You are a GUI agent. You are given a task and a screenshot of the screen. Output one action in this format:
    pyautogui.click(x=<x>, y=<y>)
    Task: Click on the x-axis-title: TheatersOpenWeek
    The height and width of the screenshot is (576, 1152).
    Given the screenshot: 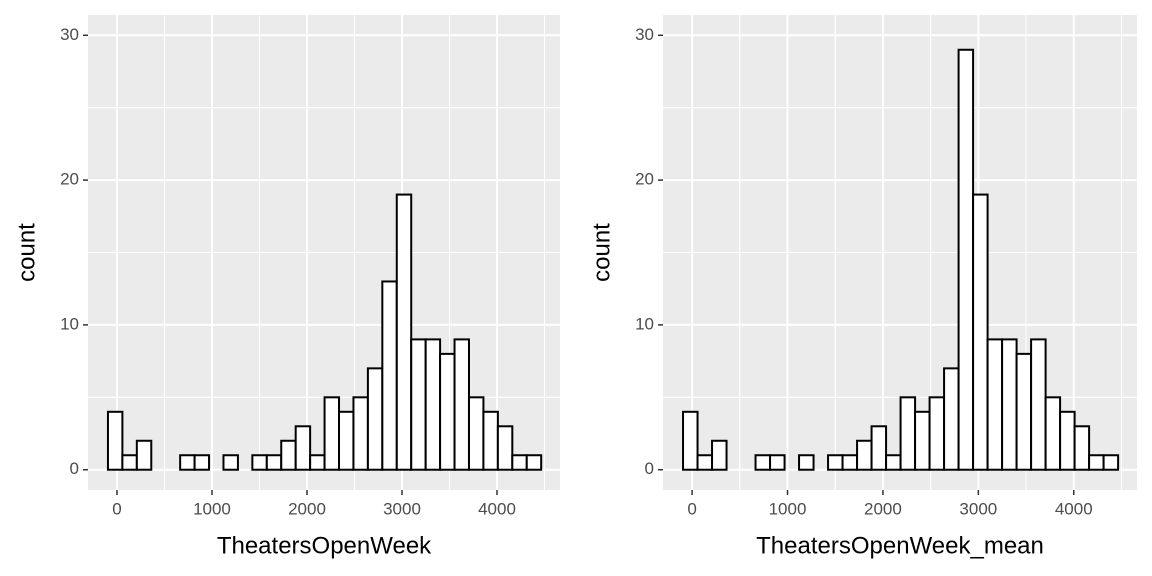 What is the action you would take?
    pyautogui.click(x=324, y=545)
    